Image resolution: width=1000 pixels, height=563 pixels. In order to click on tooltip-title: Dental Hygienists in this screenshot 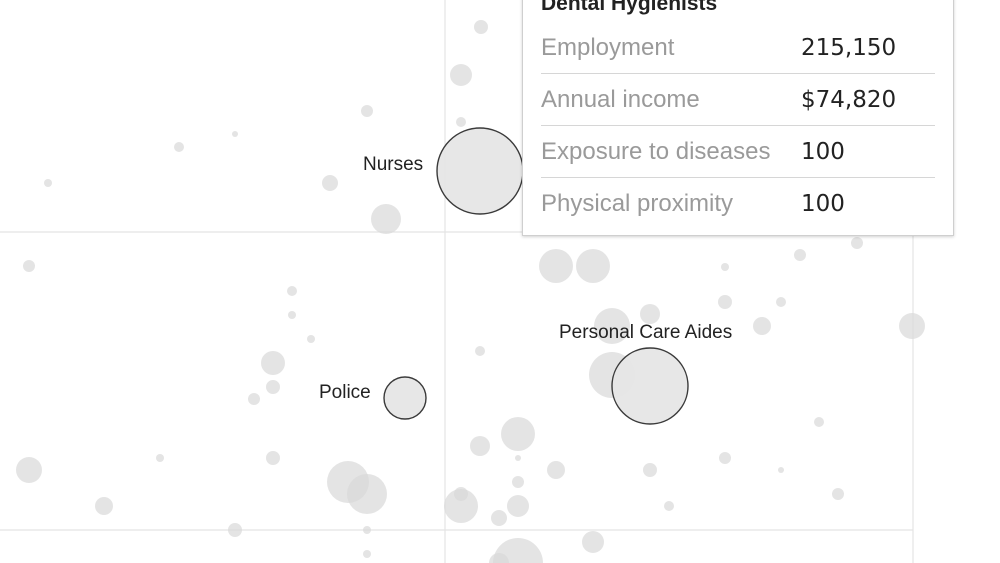, I will do `click(629, 7)`.